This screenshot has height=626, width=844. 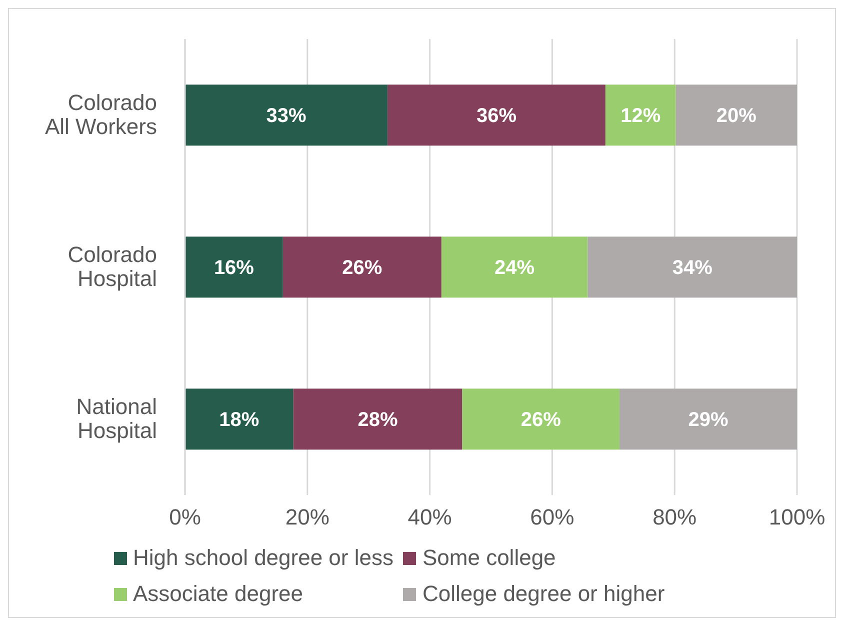 I want to click on data-label: 18%, so click(x=239, y=420).